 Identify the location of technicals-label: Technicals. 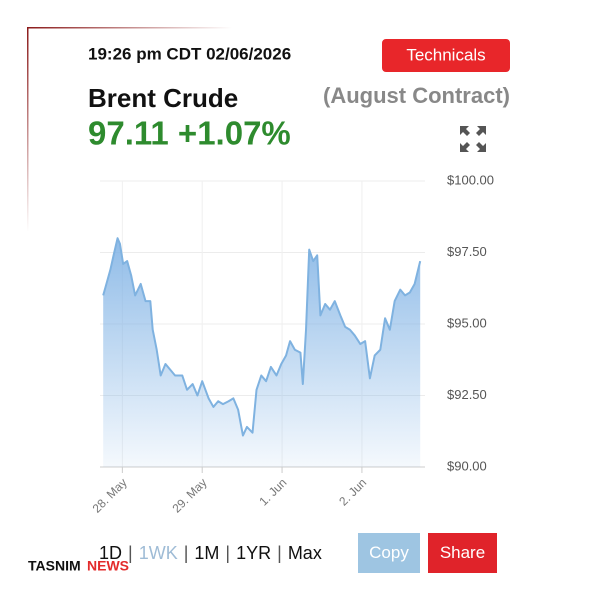
(445, 54).